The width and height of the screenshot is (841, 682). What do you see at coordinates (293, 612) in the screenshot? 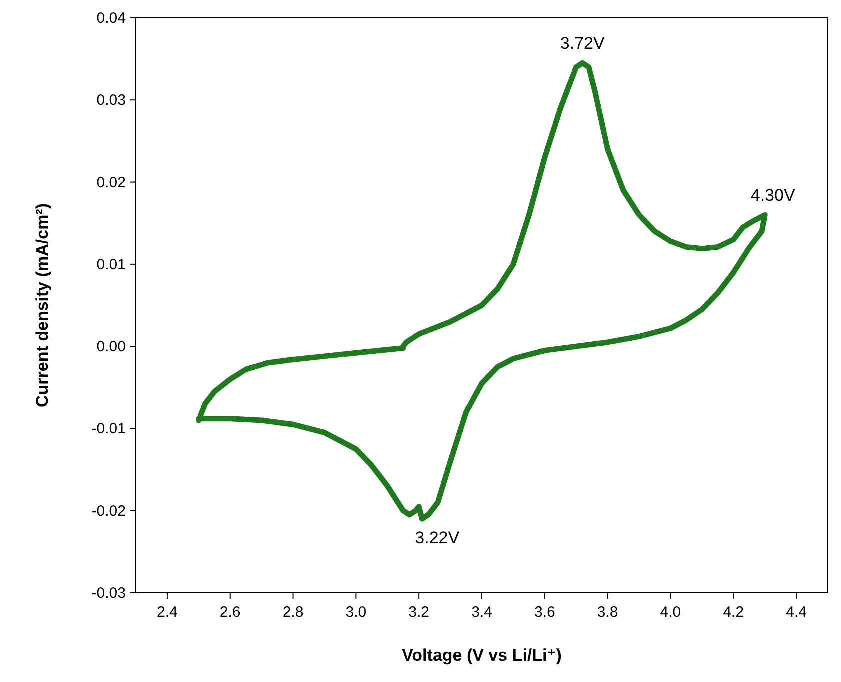
I see `x-tick-label: 2.8` at bounding box center [293, 612].